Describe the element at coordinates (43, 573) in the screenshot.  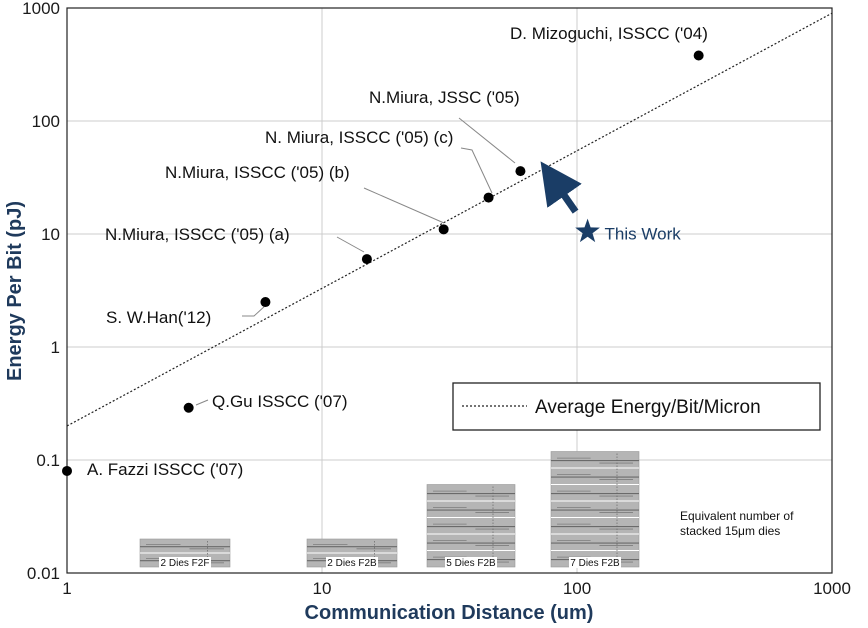
I see `y-tick-label: 0.01` at that location.